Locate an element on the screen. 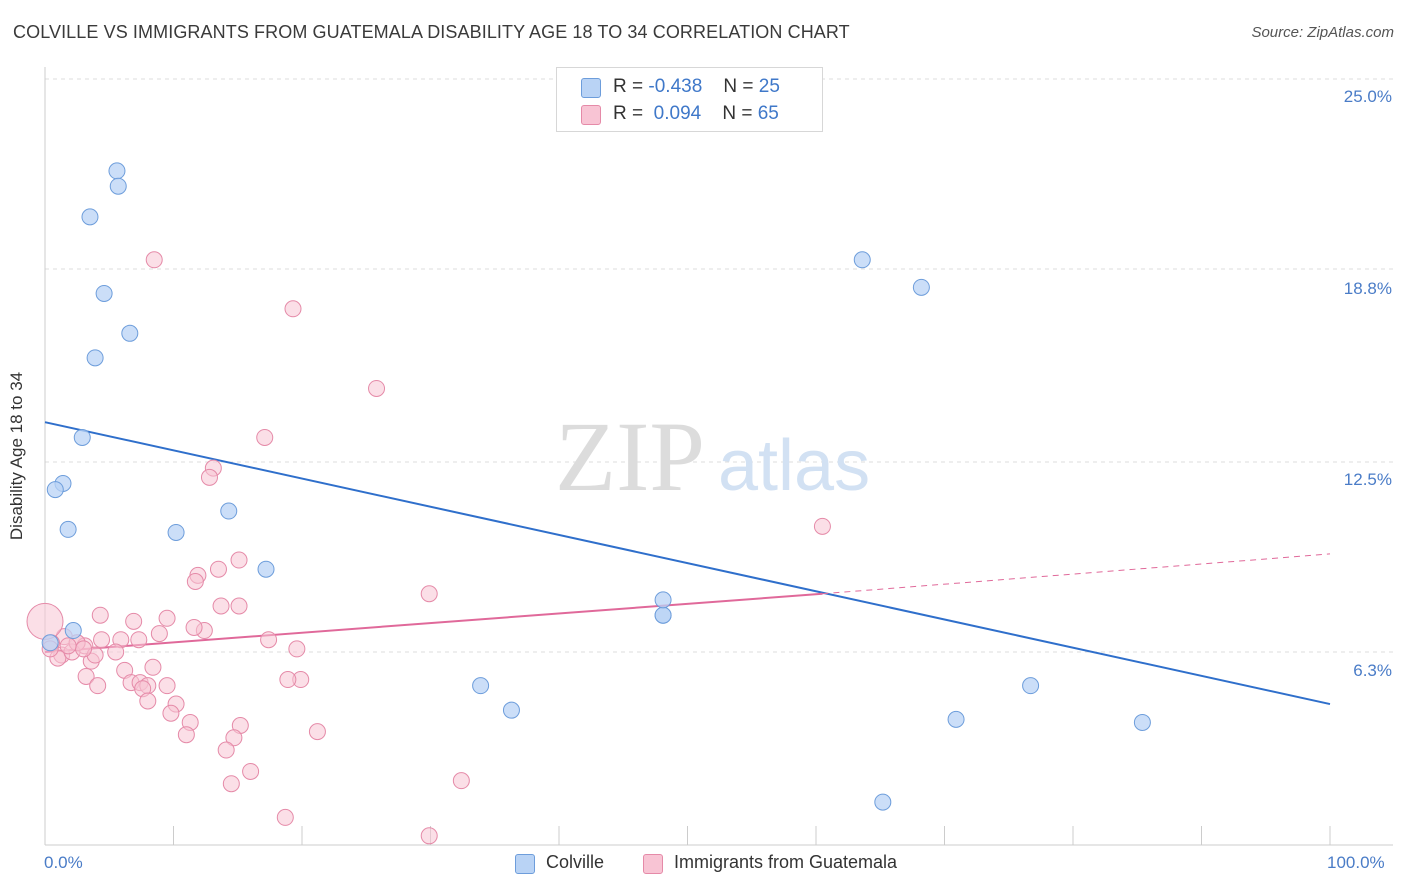  bottom-legend-label-guatemala: Immigrants from Guatemala is located at coordinates (786, 862).